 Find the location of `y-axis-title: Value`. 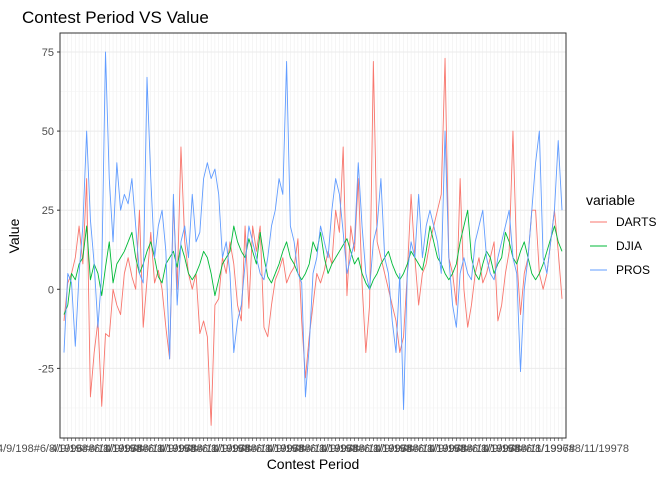

y-axis-title: Value is located at coordinates (14, 235).